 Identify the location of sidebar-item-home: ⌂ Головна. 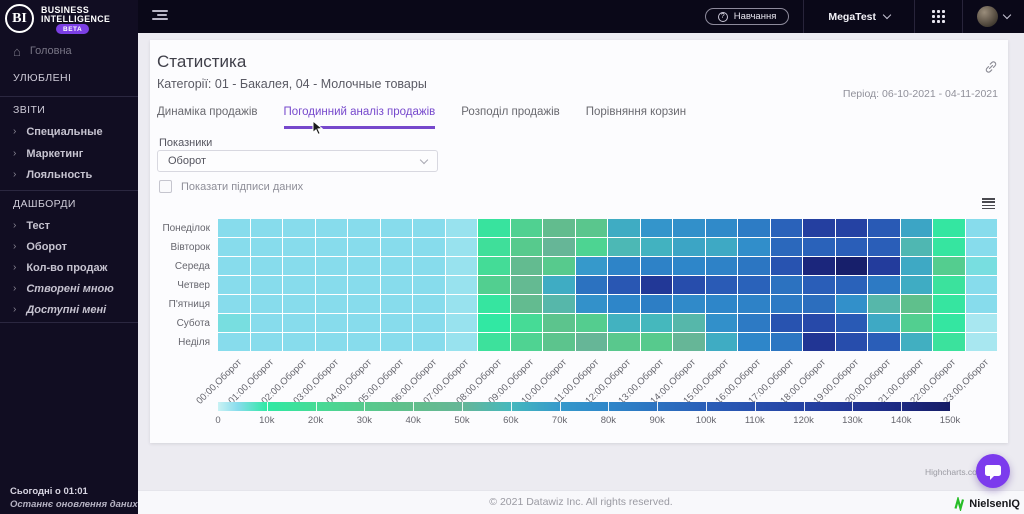
(42, 51).